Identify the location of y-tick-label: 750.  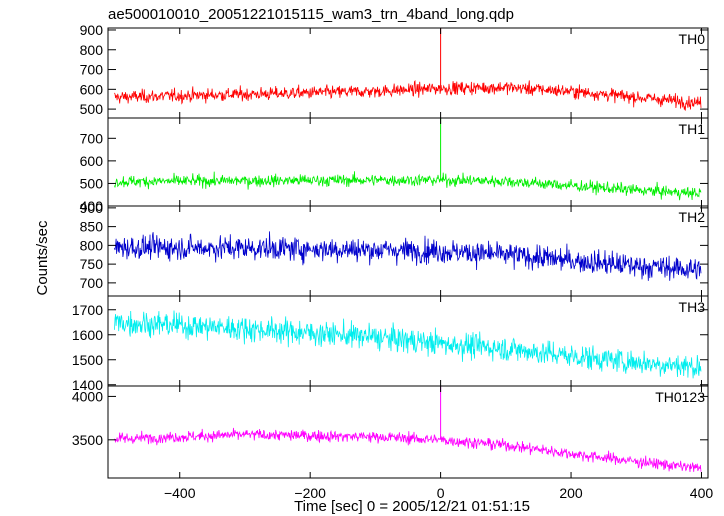
(92, 264).